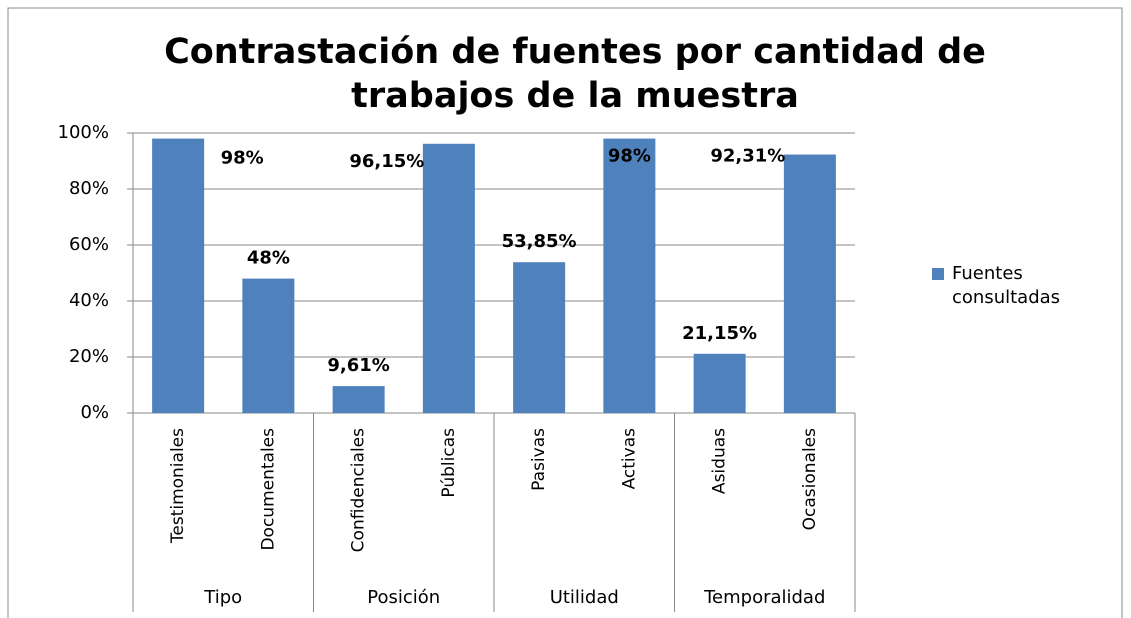 This screenshot has width=1131, height=618. What do you see at coordinates (94, 412) in the screenshot?
I see `y-tick-label: 0%` at bounding box center [94, 412].